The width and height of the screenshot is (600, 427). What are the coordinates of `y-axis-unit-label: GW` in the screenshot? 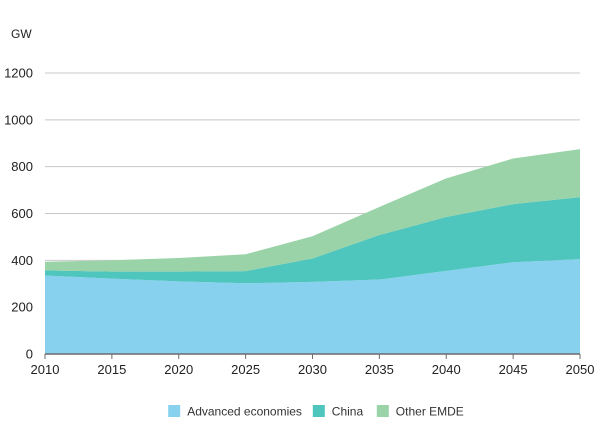 It's located at (21, 34).